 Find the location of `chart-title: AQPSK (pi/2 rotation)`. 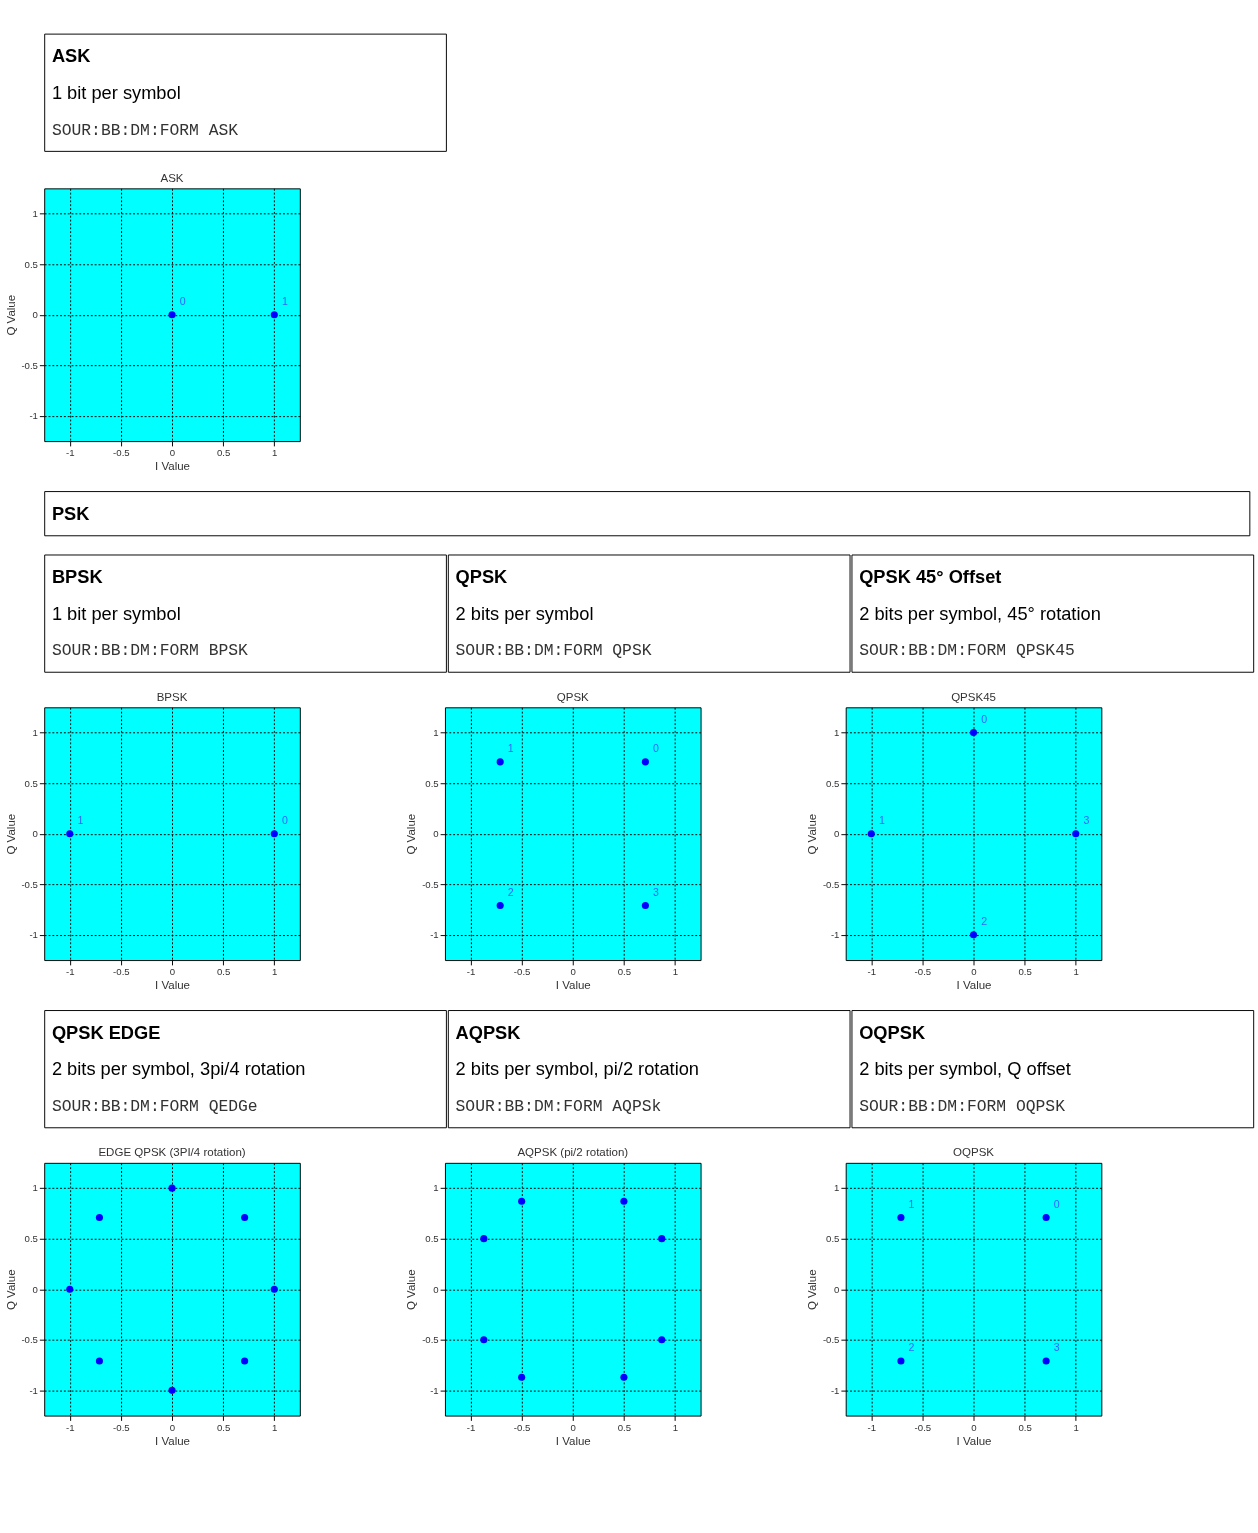

chart-title: AQPSK (pi/2 rotation) is located at coordinates (573, 1152).